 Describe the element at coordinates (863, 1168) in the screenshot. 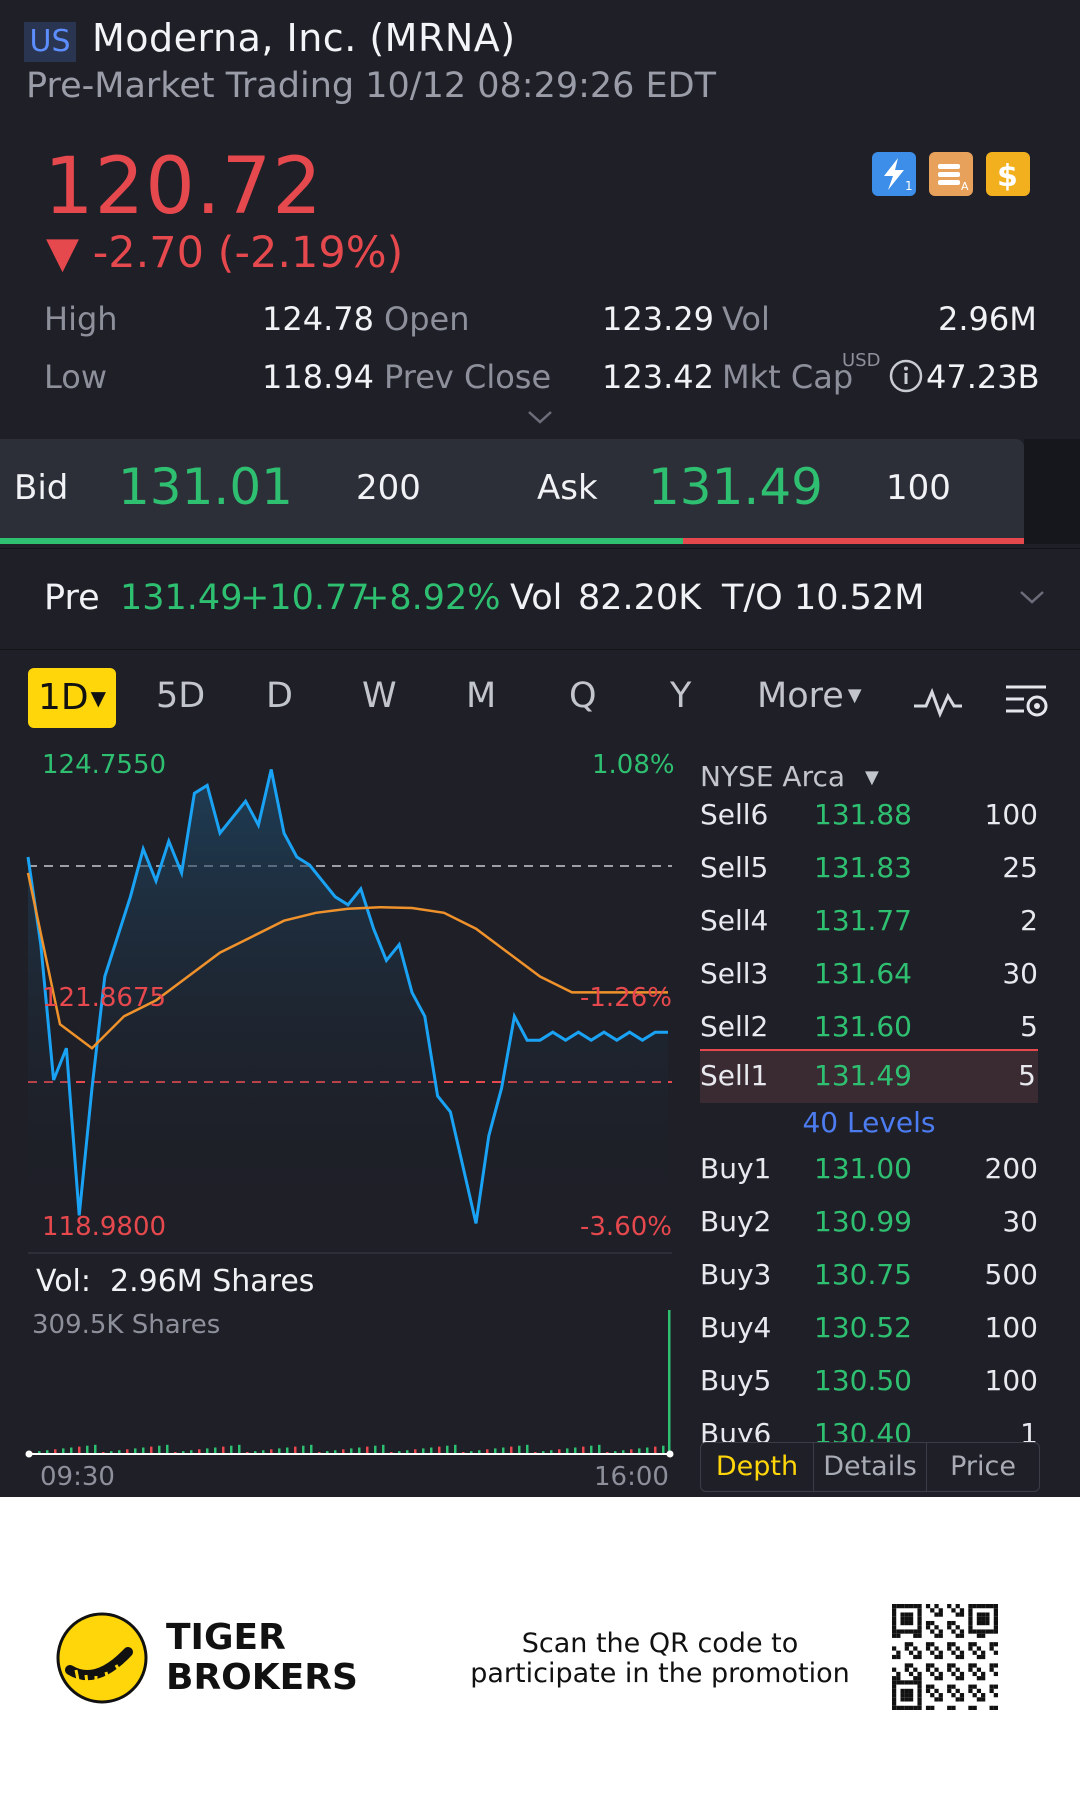

I see `buy-level-price: 131.00` at that location.